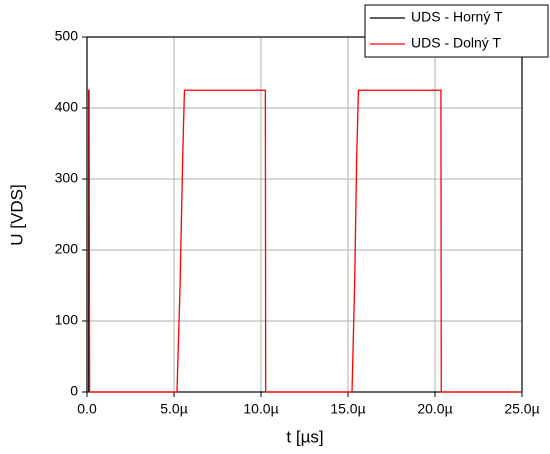 This screenshot has height=454, width=550. What do you see at coordinates (304, 436) in the screenshot?
I see `x-axis-title: t [µs]` at bounding box center [304, 436].